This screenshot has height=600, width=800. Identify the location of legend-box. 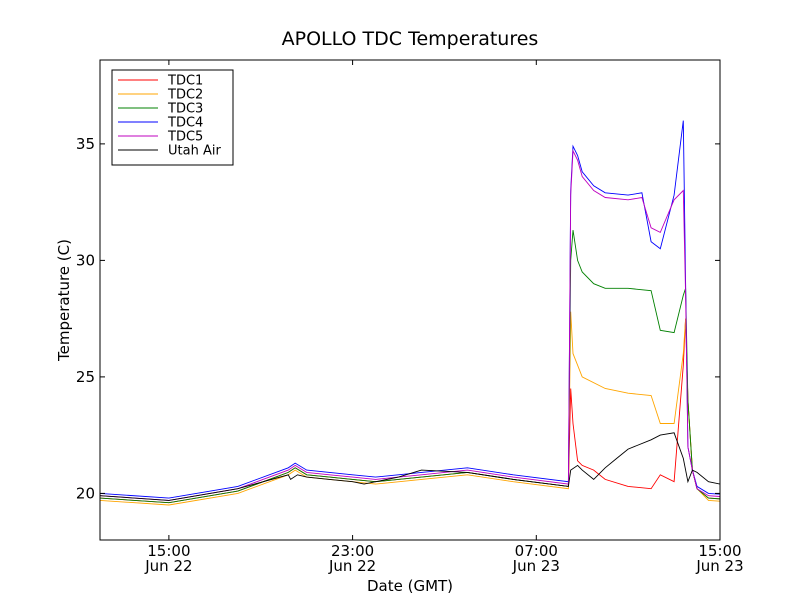
(172, 117).